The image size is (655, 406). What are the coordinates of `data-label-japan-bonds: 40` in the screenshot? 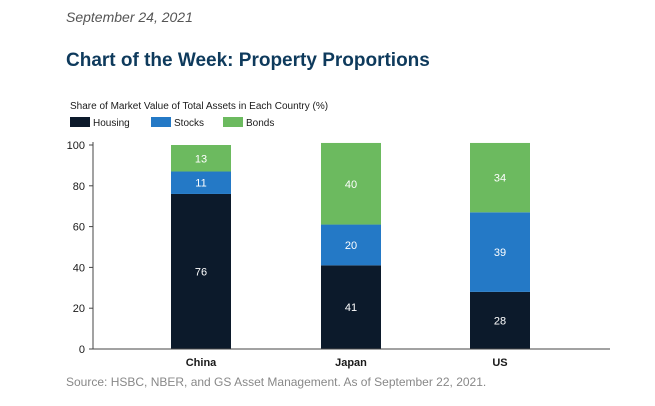 It's located at (351, 185).